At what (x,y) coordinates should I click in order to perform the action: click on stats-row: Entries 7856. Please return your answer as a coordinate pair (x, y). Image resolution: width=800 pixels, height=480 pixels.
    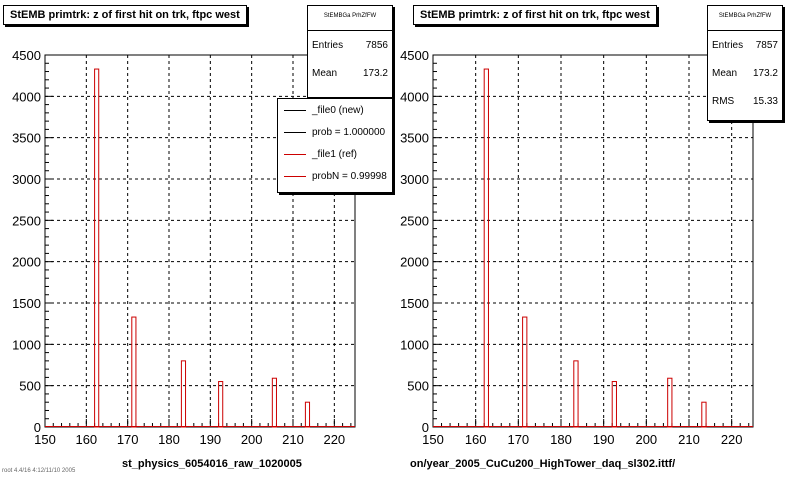
    Looking at the image, I should click on (350, 45).